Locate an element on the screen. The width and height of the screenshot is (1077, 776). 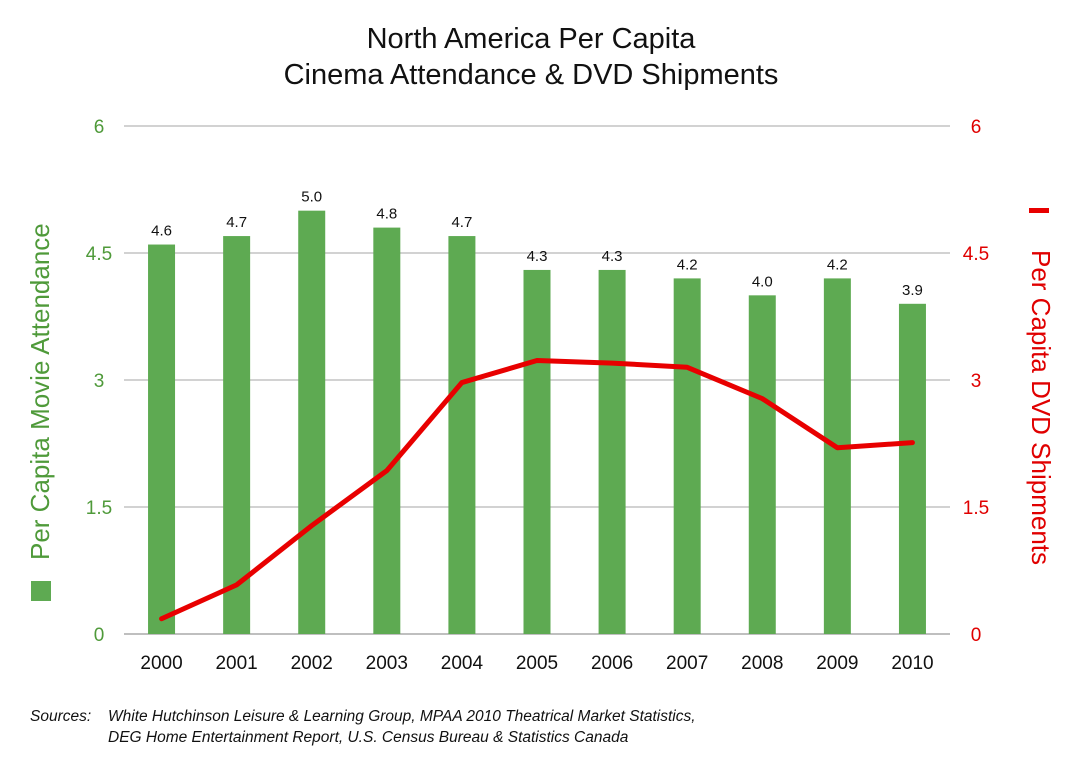
x-tick: 2006 is located at coordinates (612, 663).